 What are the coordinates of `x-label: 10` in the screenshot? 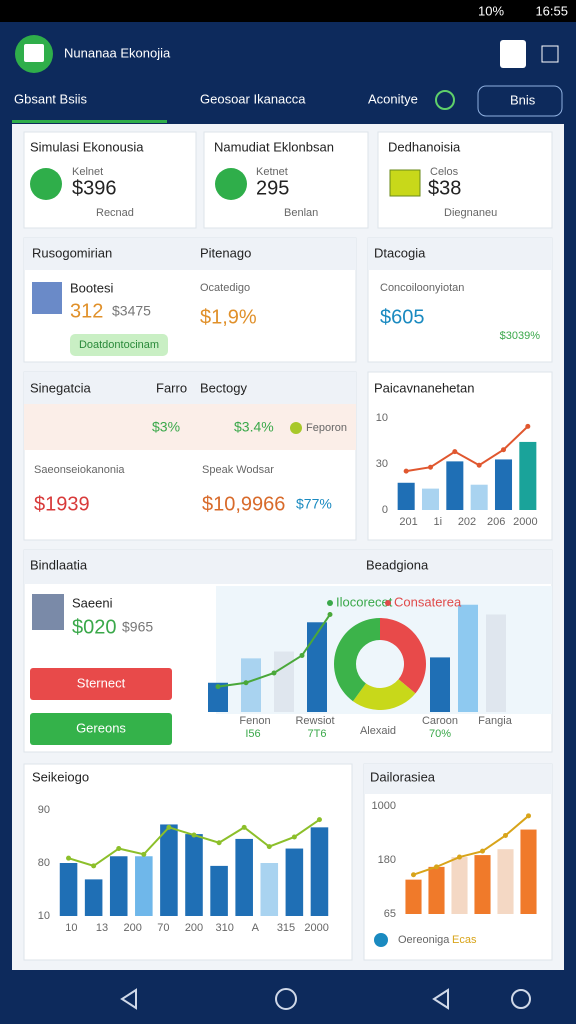 It's located at (71, 928).